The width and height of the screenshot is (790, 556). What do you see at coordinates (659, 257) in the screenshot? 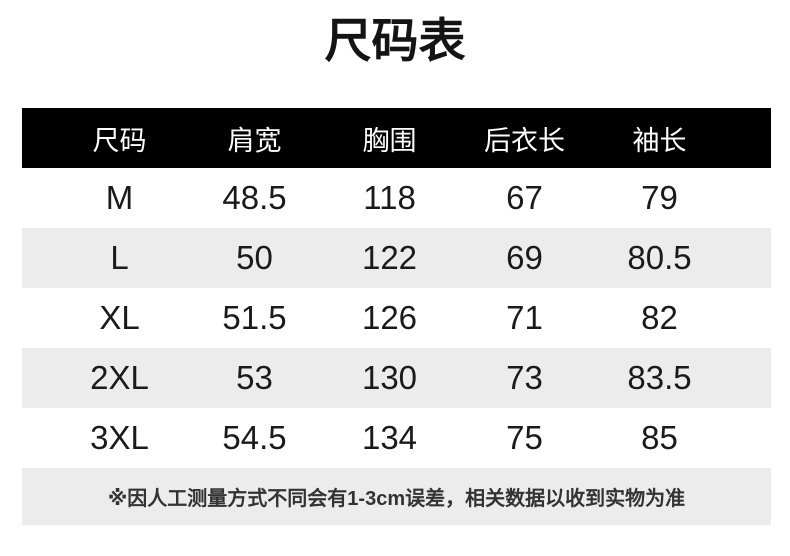
I see `measurement-cell: 80.5` at bounding box center [659, 257].